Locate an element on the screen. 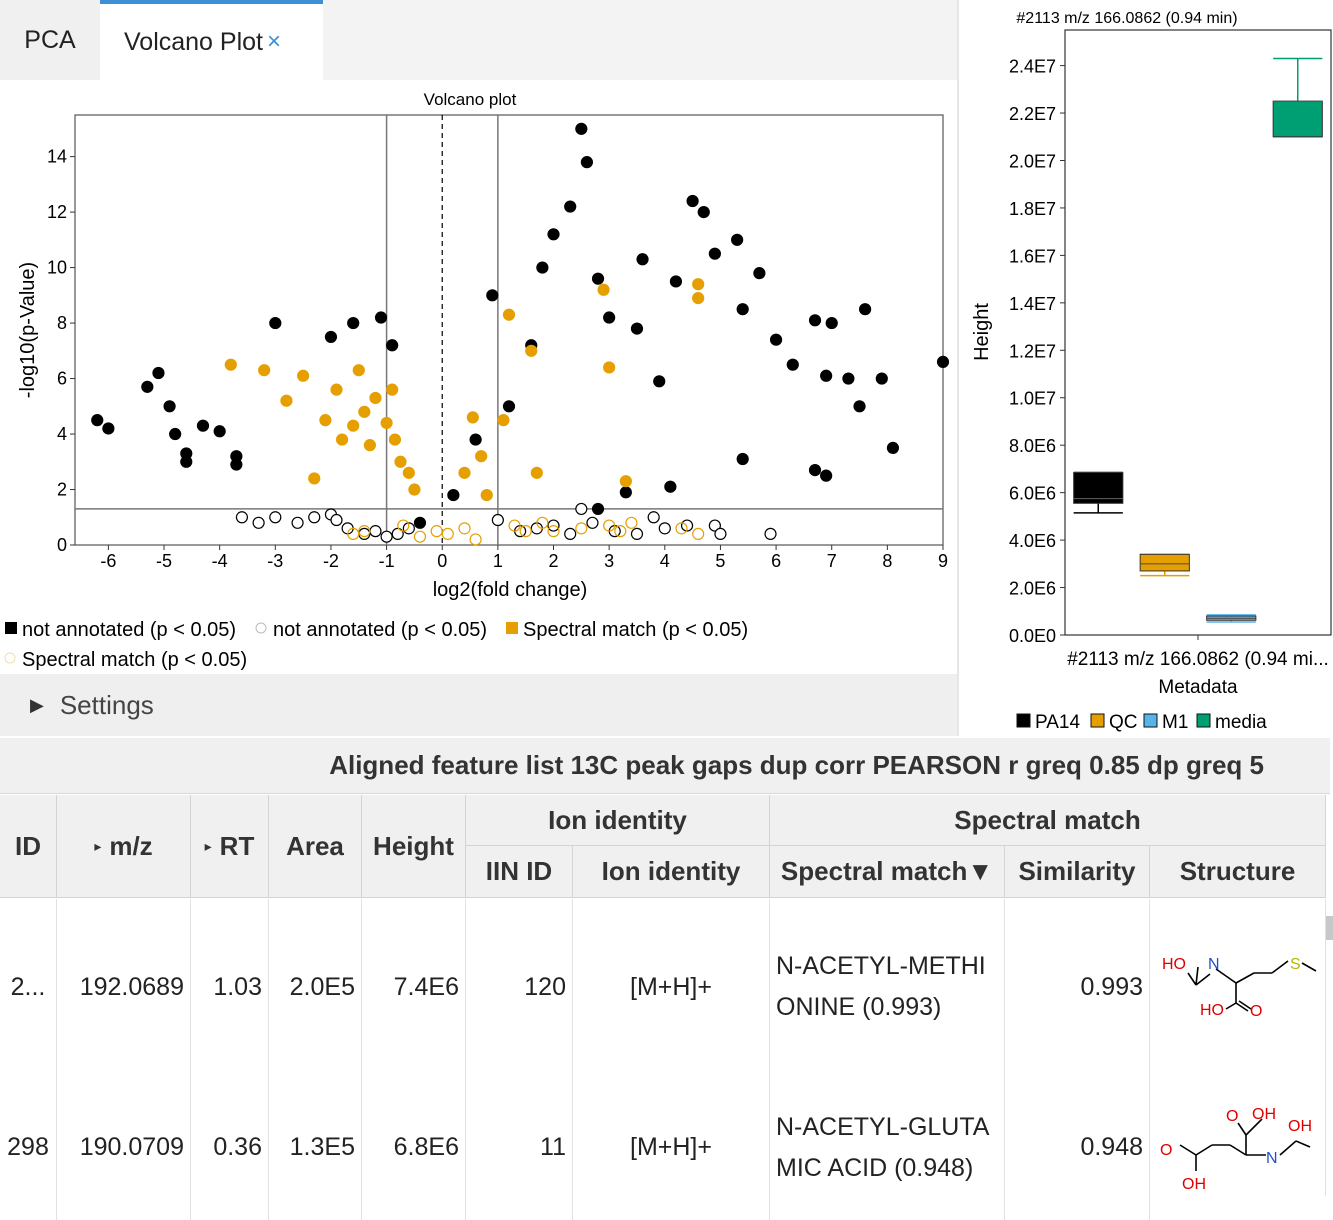  close-icon: × is located at coordinates (274, 41).